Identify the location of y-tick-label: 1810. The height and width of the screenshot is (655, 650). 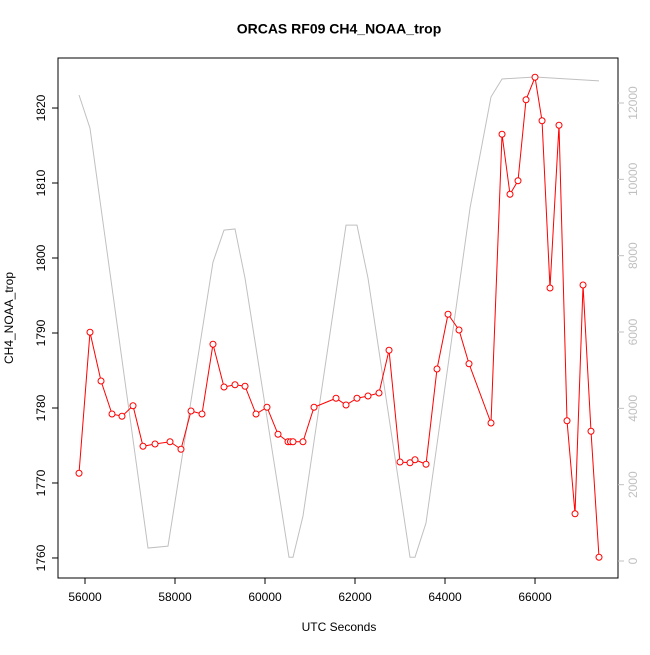
(41, 182).